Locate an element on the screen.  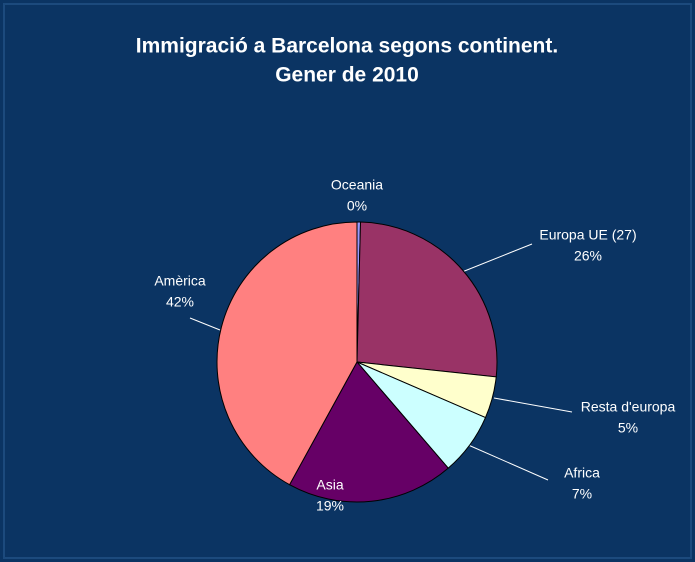
slice-value-label: 7% is located at coordinates (582, 494).